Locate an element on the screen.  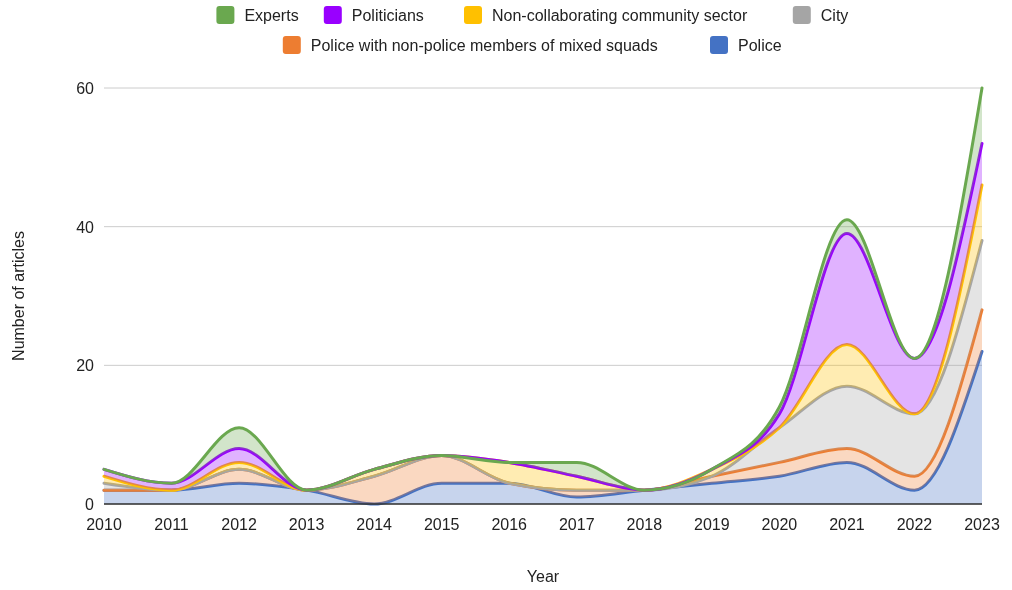
y-tick-label: 60 is located at coordinates (85, 88).